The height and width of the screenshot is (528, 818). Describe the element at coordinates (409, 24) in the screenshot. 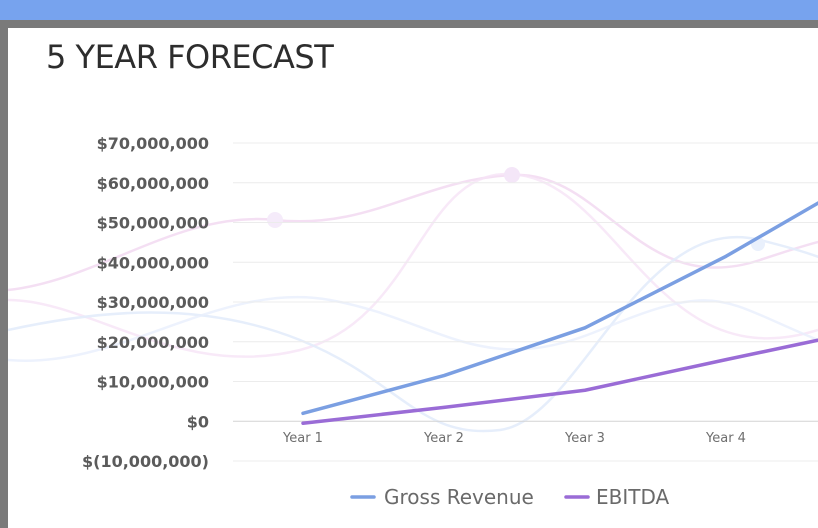

I see `top-banner-shadow` at that location.